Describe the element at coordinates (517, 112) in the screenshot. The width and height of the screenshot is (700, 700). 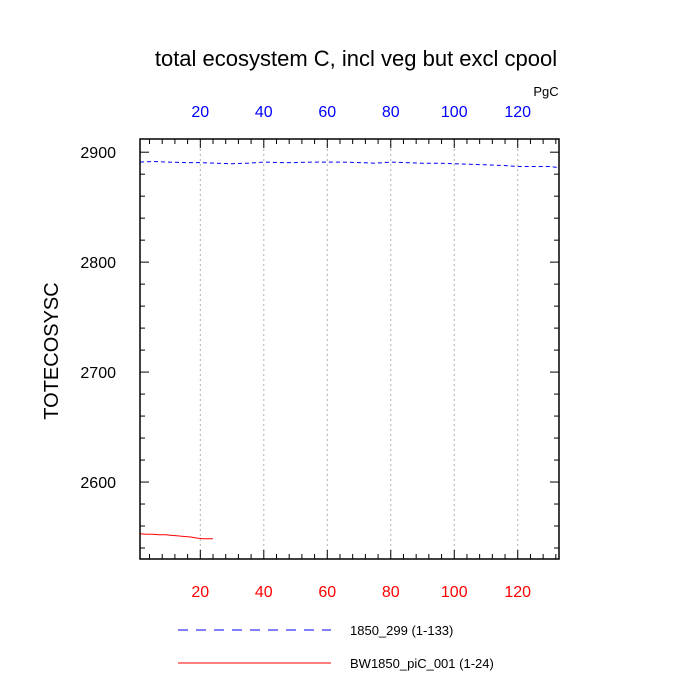
I see `x-tick-label-top: 120` at that location.